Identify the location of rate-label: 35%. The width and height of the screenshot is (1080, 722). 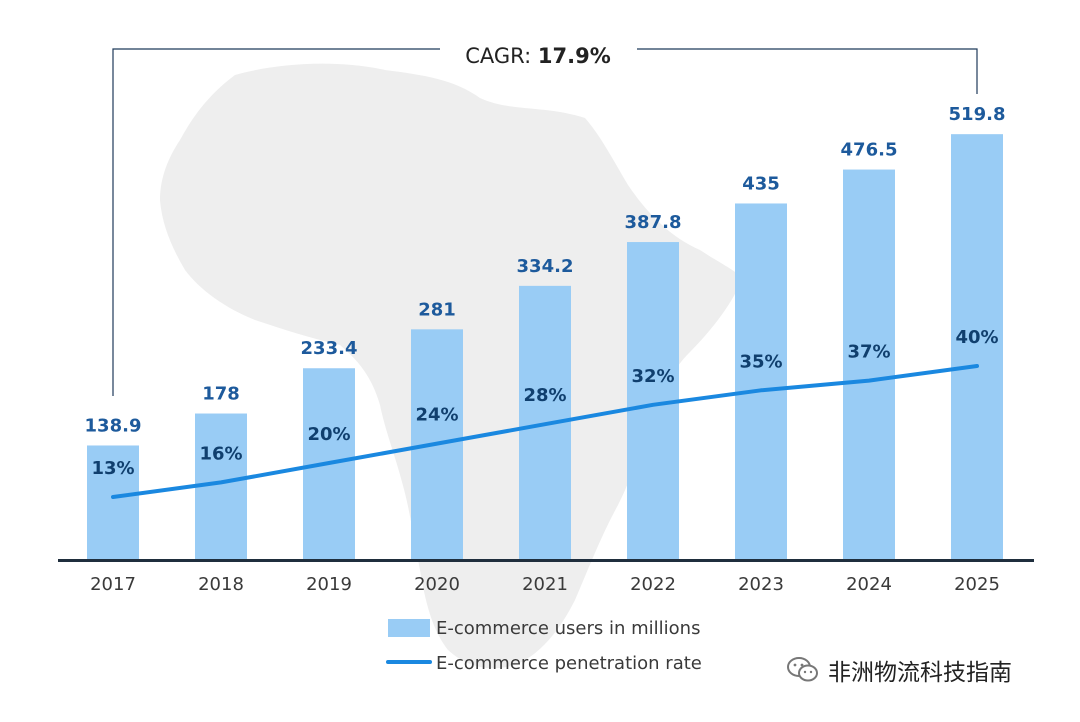
(760, 361).